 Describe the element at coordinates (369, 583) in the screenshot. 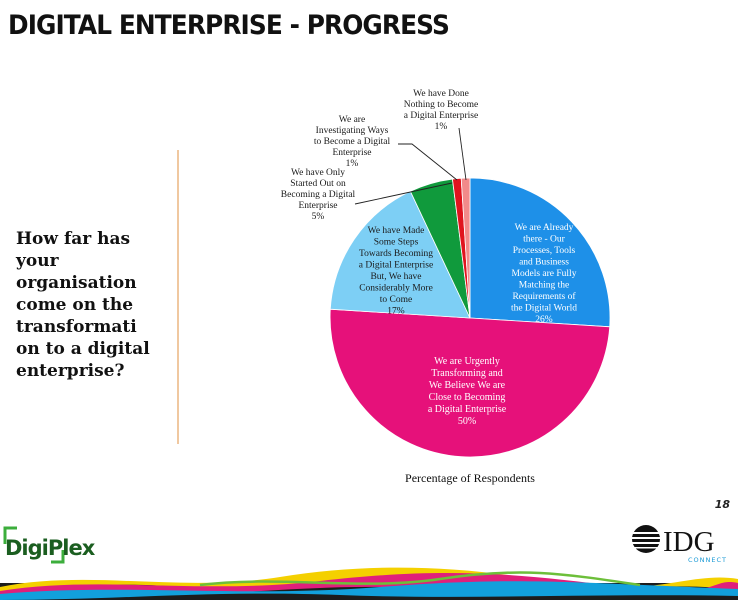

I see `decorative-ribbon` at that location.